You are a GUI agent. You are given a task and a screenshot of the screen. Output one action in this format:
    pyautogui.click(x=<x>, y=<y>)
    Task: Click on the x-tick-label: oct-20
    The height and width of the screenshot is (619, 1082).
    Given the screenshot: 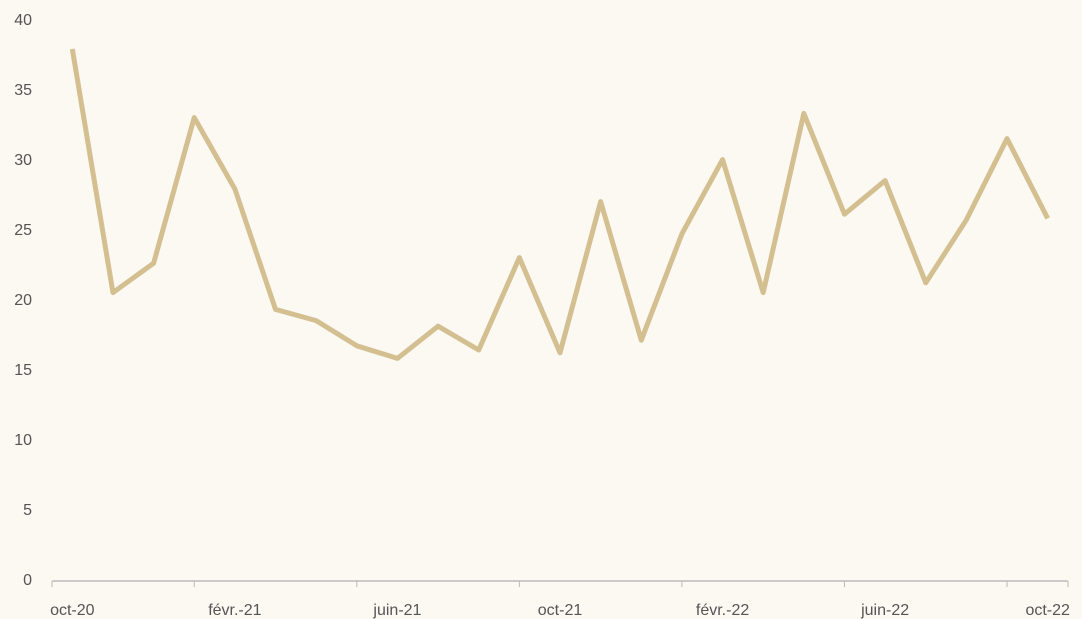 What is the action you would take?
    pyautogui.click(x=72, y=610)
    